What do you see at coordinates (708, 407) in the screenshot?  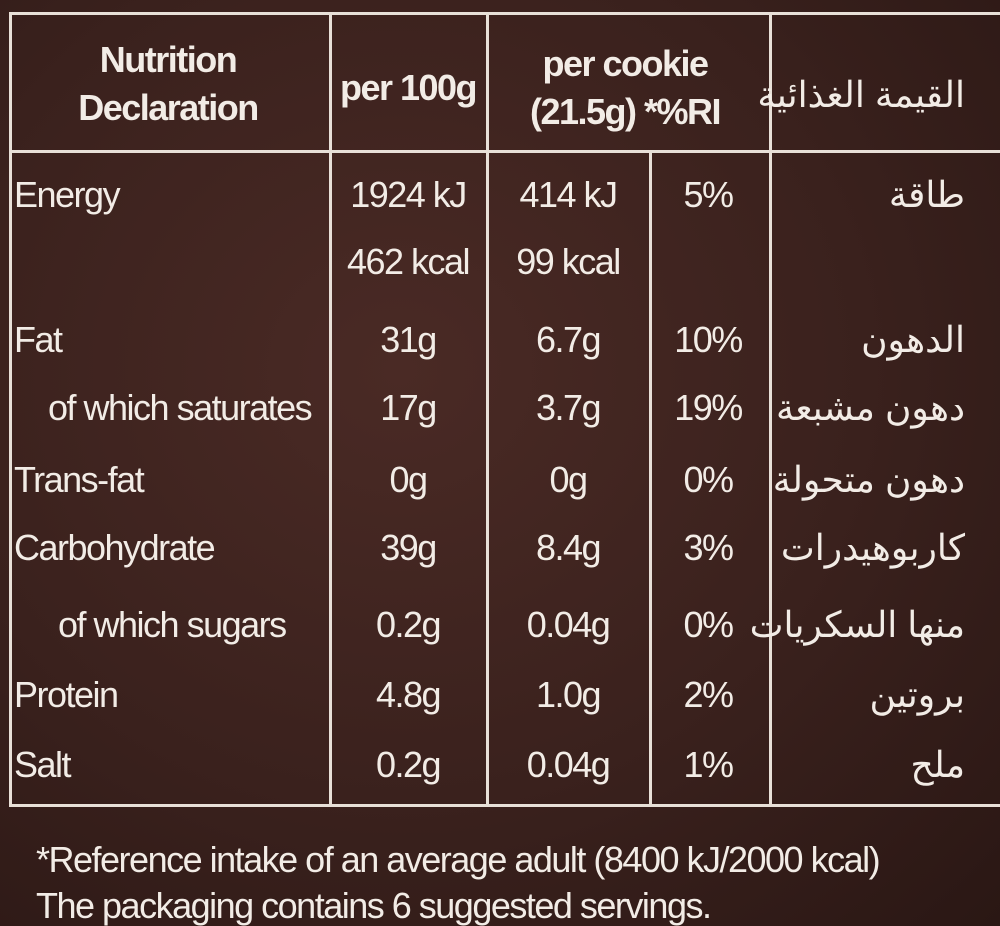 I see `row-ri: 19%` at bounding box center [708, 407].